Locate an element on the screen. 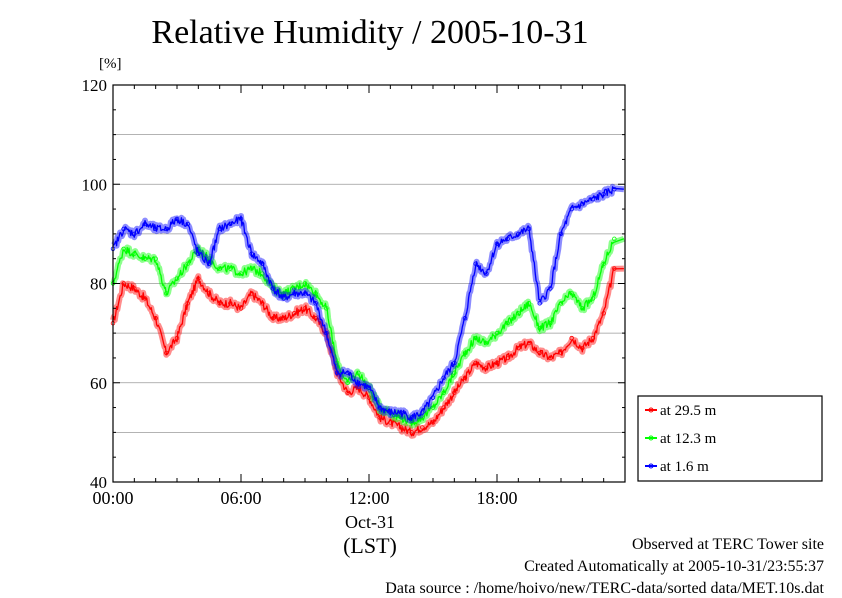 The image size is (842, 598). x-axis-label: (LST) is located at coordinates (370, 545).